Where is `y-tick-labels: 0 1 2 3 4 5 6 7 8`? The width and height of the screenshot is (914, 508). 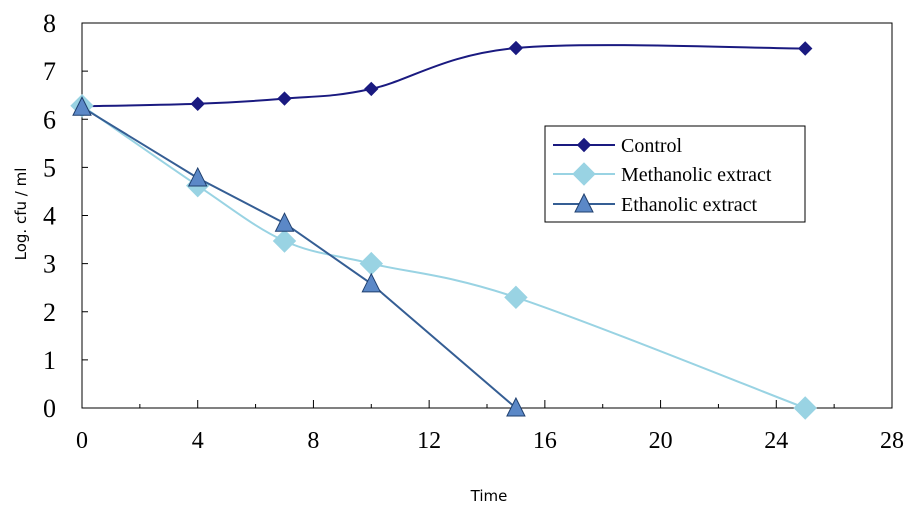 y-tick-labels: 0 1 2 3 4 5 6 7 8 is located at coordinates (49, 216).